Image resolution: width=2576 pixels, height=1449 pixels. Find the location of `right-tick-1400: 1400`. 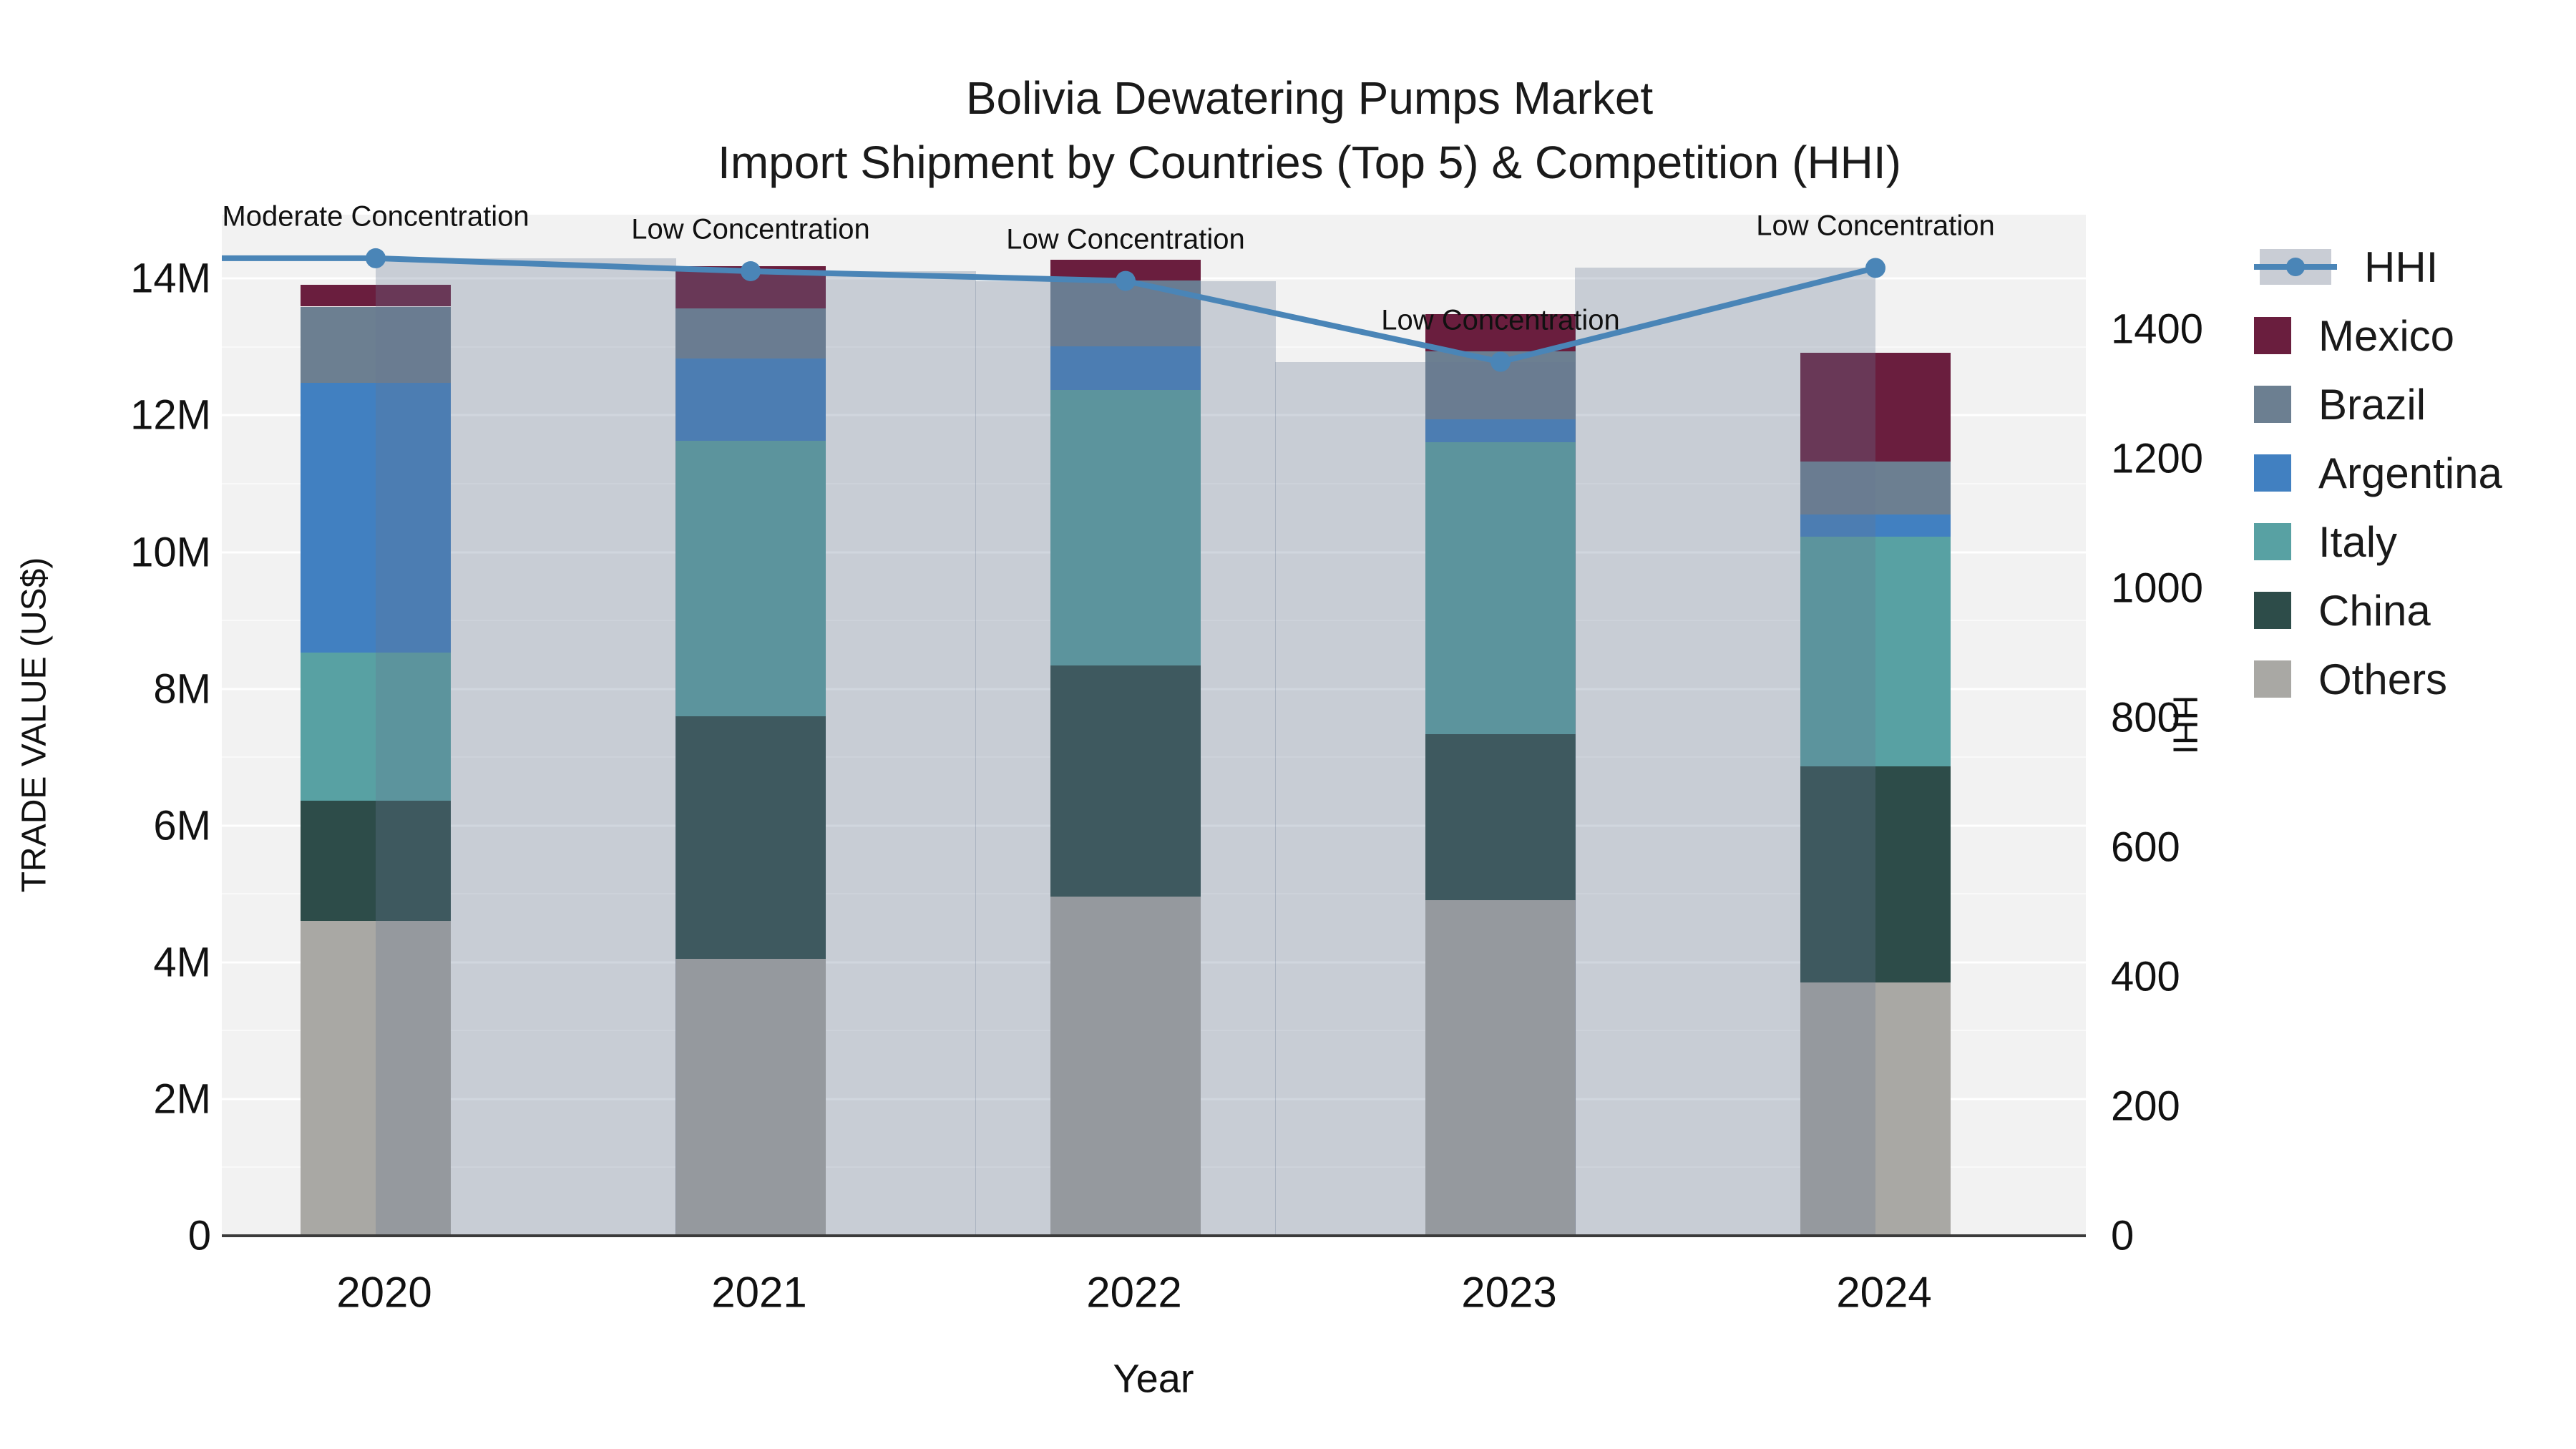

right-tick-1400: 1400 is located at coordinates (2157, 329).